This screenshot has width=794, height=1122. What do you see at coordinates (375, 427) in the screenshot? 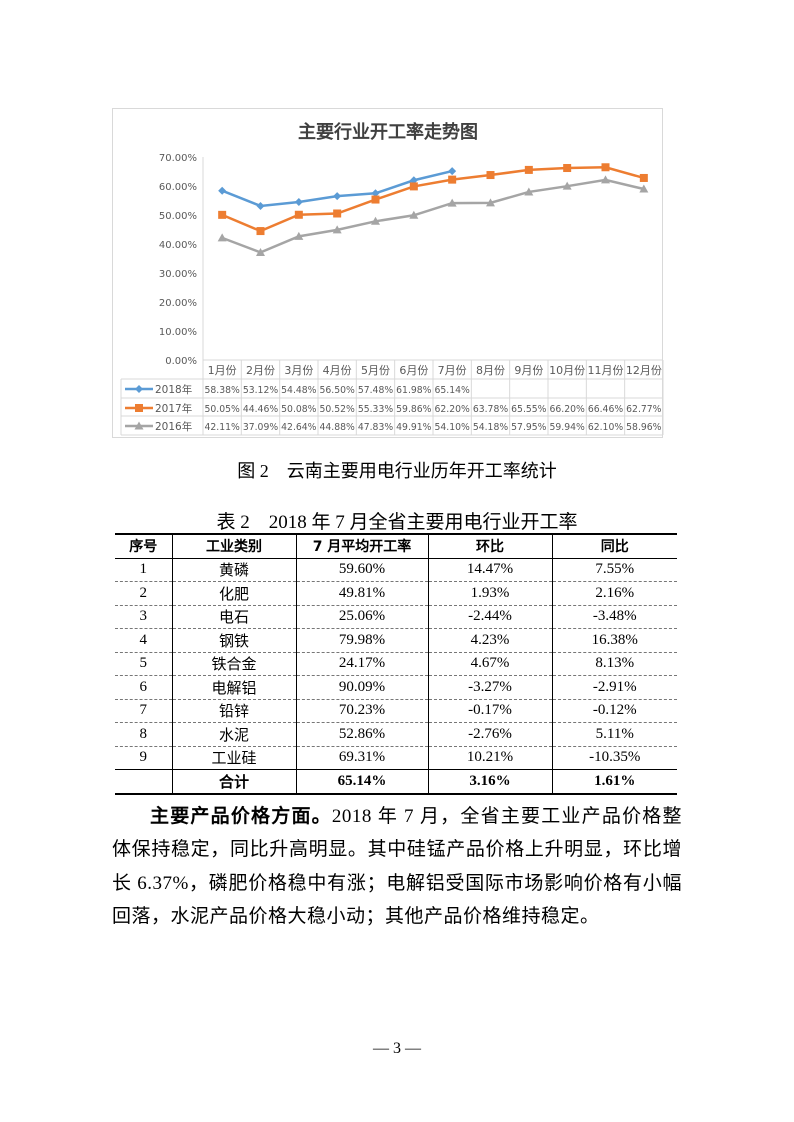
I see `data-table-value: 47.83%` at bounding box center [375, 427].